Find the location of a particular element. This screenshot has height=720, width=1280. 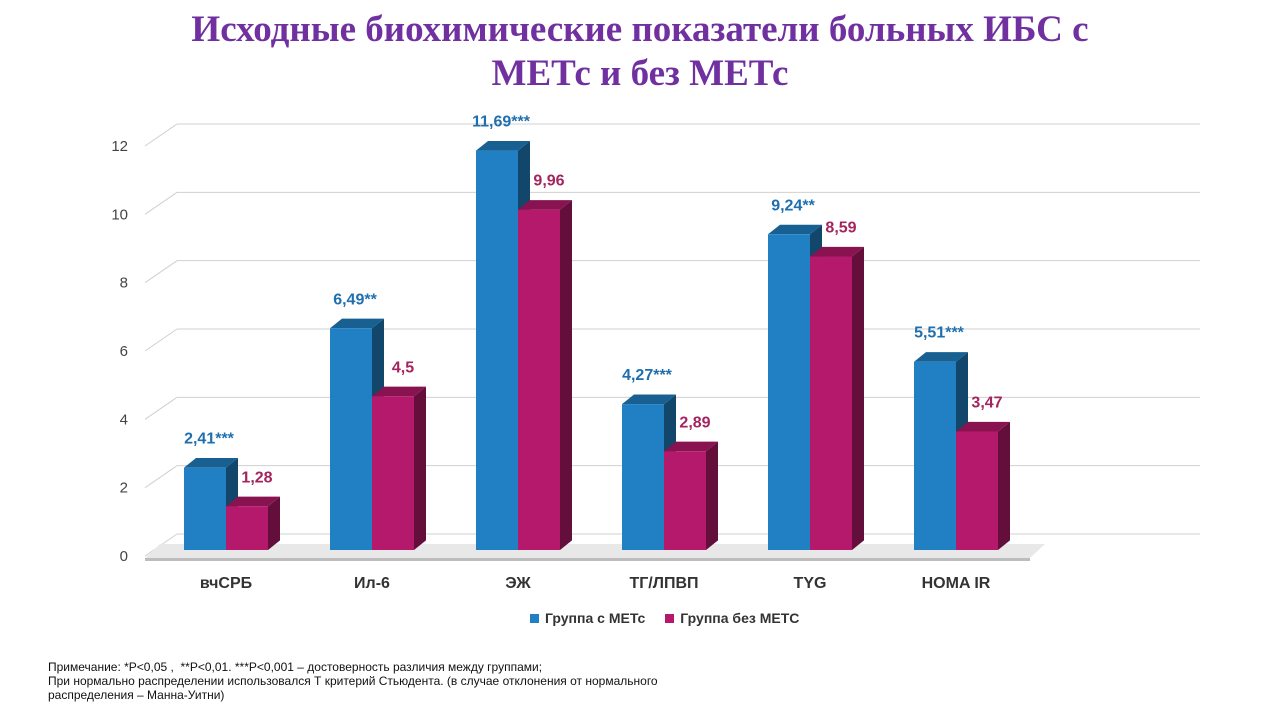

y-tick-label-5: 10 is located at coordinates (119, 214).